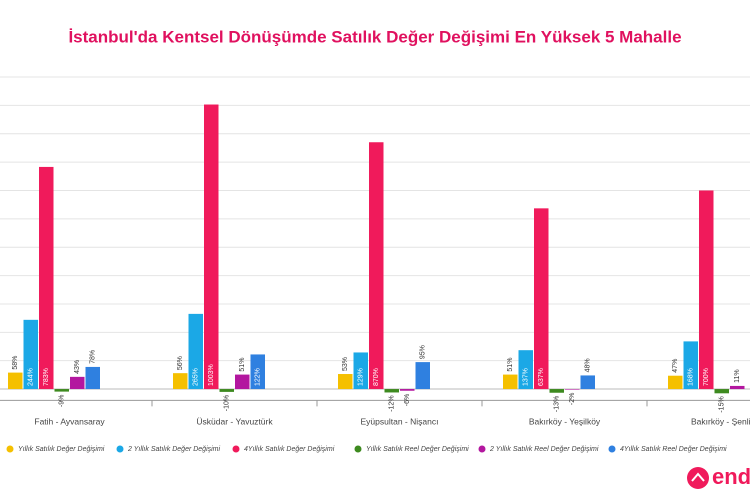  I want to click on legend-label: Yıllık Satılık Değer Değişimi, so click(61, 449).